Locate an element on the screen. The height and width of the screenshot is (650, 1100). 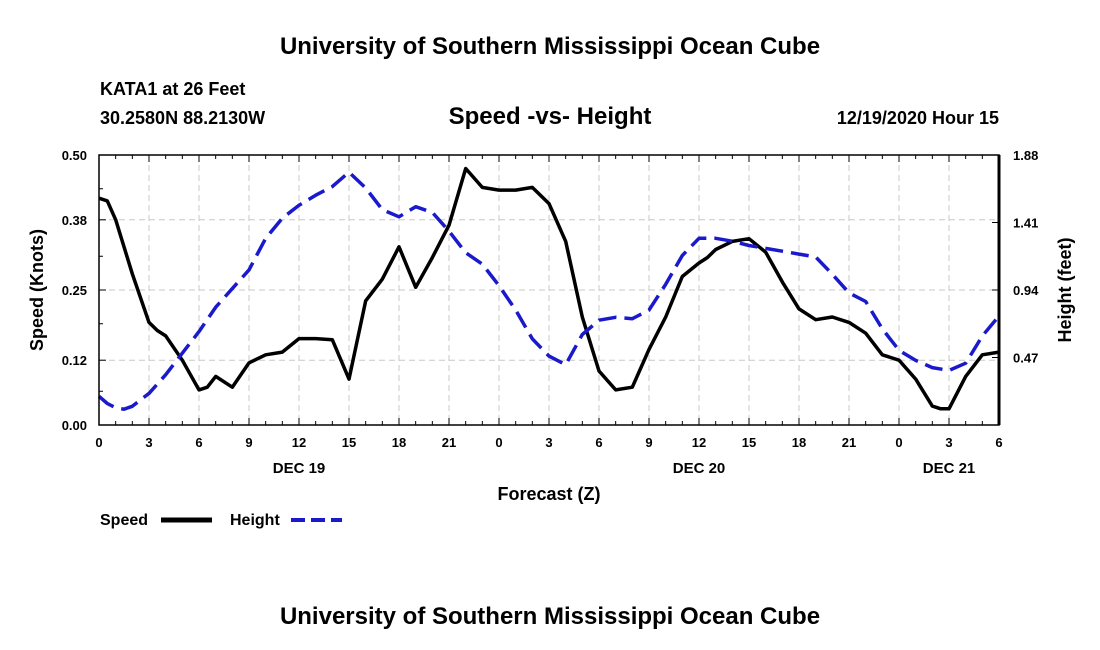
y2-tick-label: 1.88 is located at coordinates (1025, 155).